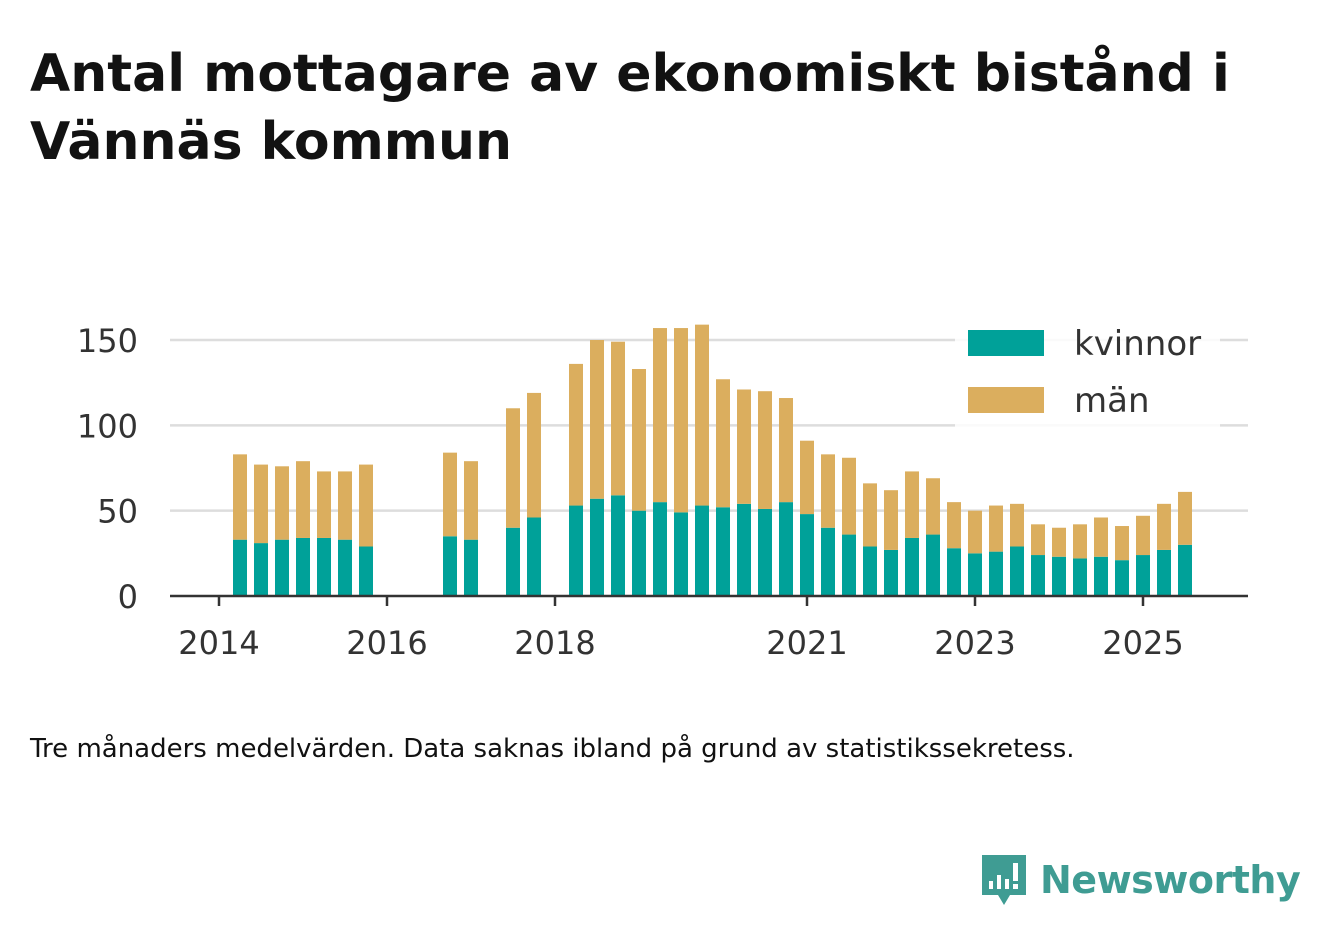 This screenshot has height=939, width=1322. What do you see at coordinates (681, 629) in the screenshot?
I see `x-axis-labels: 2014 2016 2018 2021 2023 2025` at bounding box center [681, 629].